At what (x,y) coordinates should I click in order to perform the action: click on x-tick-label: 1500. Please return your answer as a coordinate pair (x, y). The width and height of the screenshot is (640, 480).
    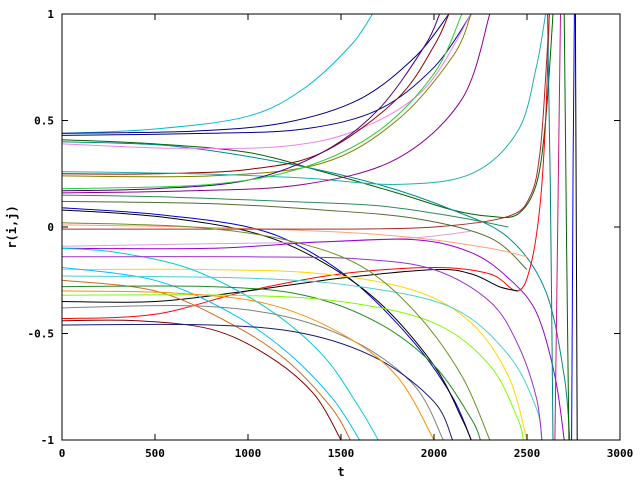
    Looking at the image, I should click on (341, 453).